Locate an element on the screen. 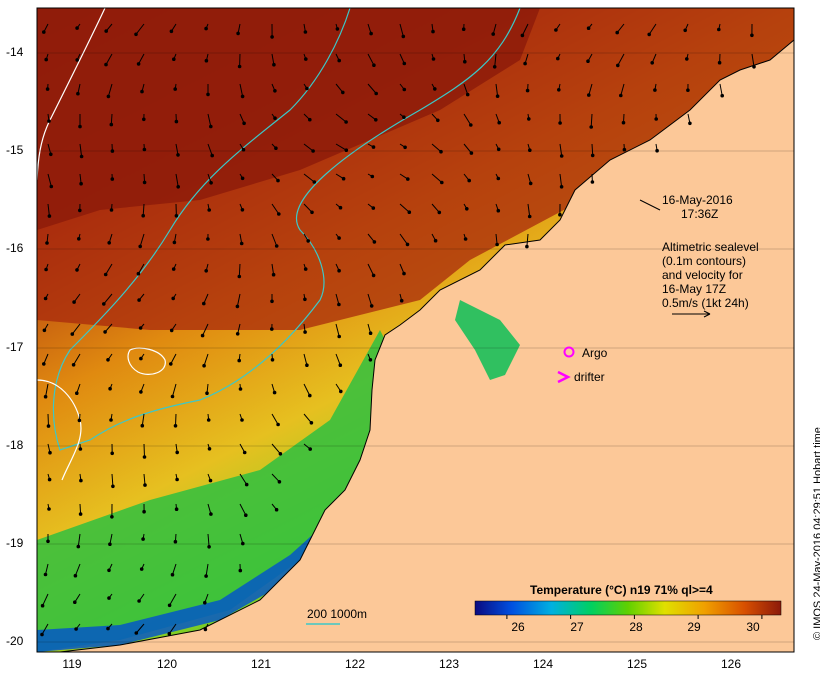 This screenshot has height=680, width=820. imos-credit: © IMOS 24-May-2016 04:29:51 Hobart time is located at coordinates (816, 533).